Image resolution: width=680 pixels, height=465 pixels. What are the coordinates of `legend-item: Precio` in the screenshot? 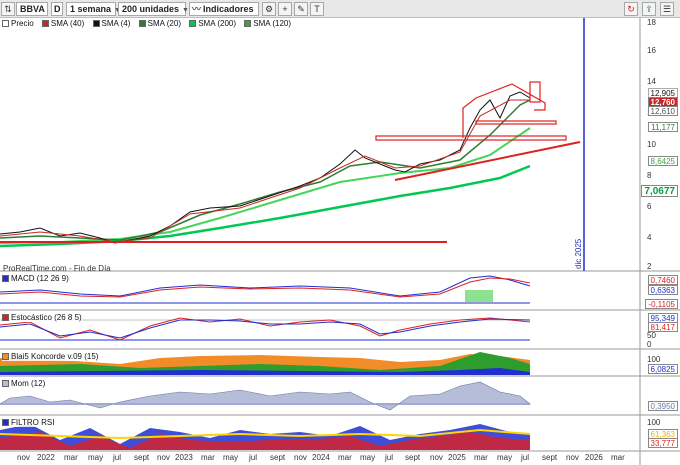 It's located at (18, 23).